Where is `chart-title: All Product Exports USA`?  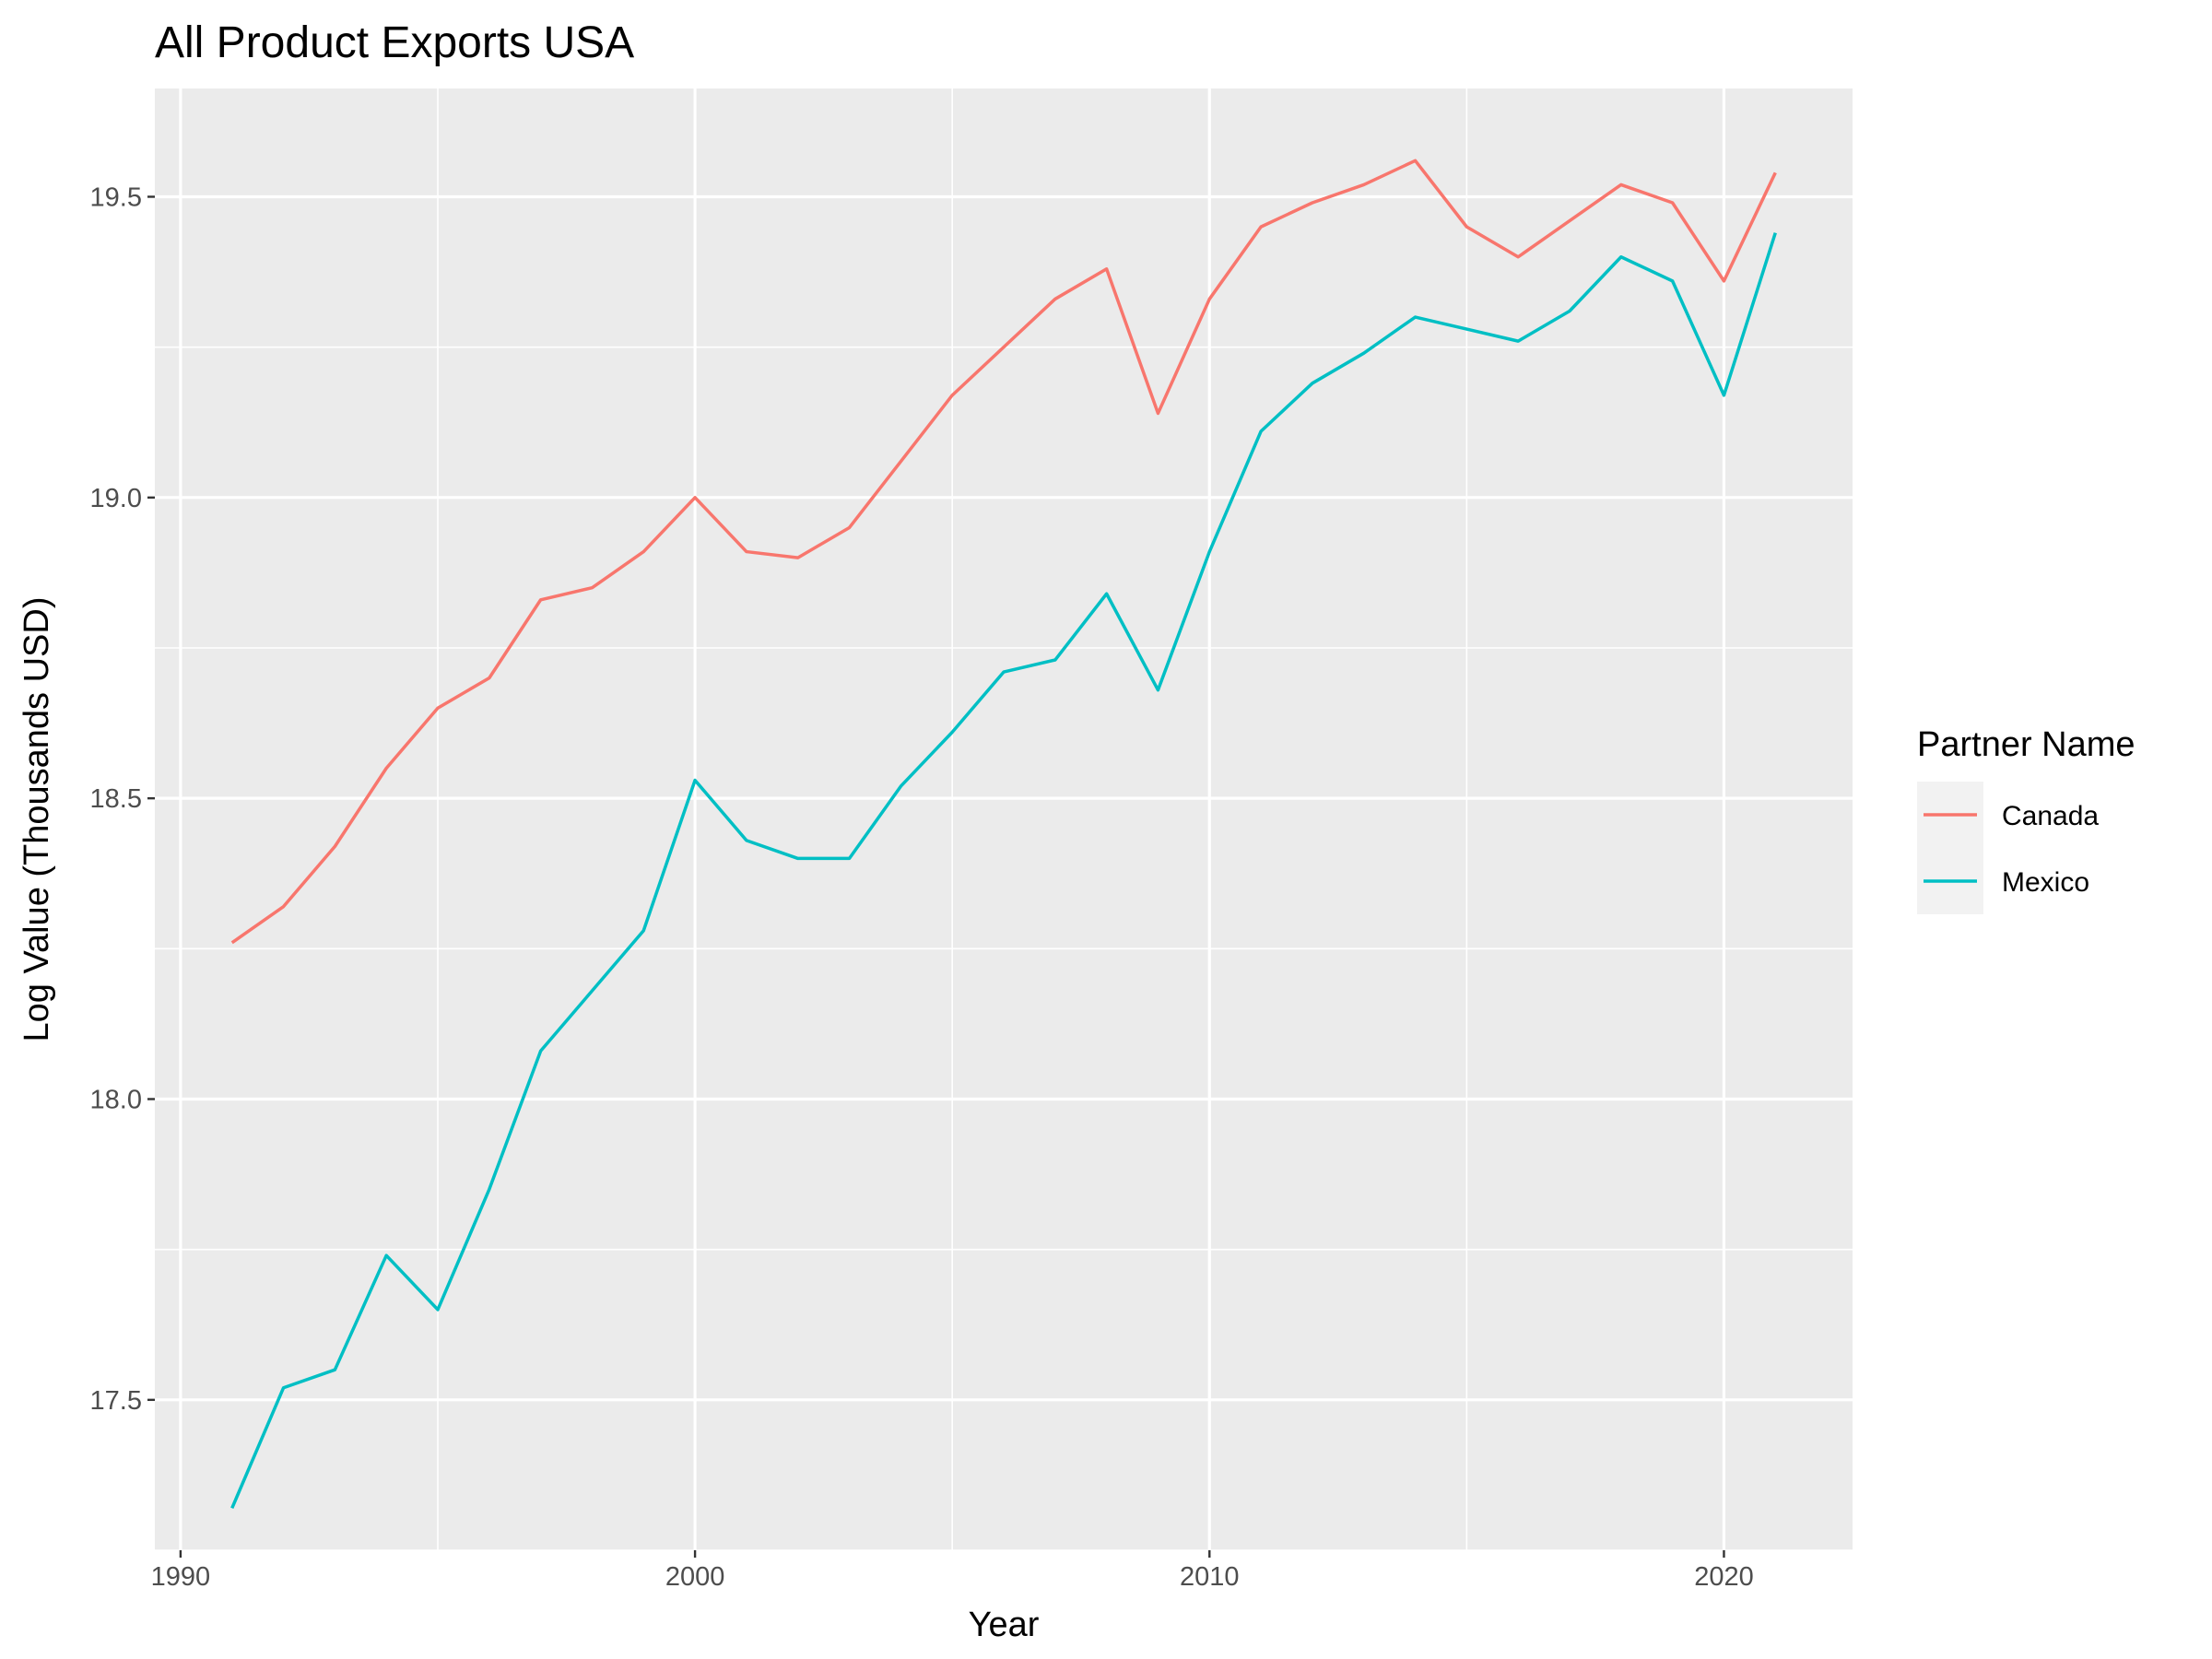
chart-title: All Product Exports USA is located at coordinates (394, 42).